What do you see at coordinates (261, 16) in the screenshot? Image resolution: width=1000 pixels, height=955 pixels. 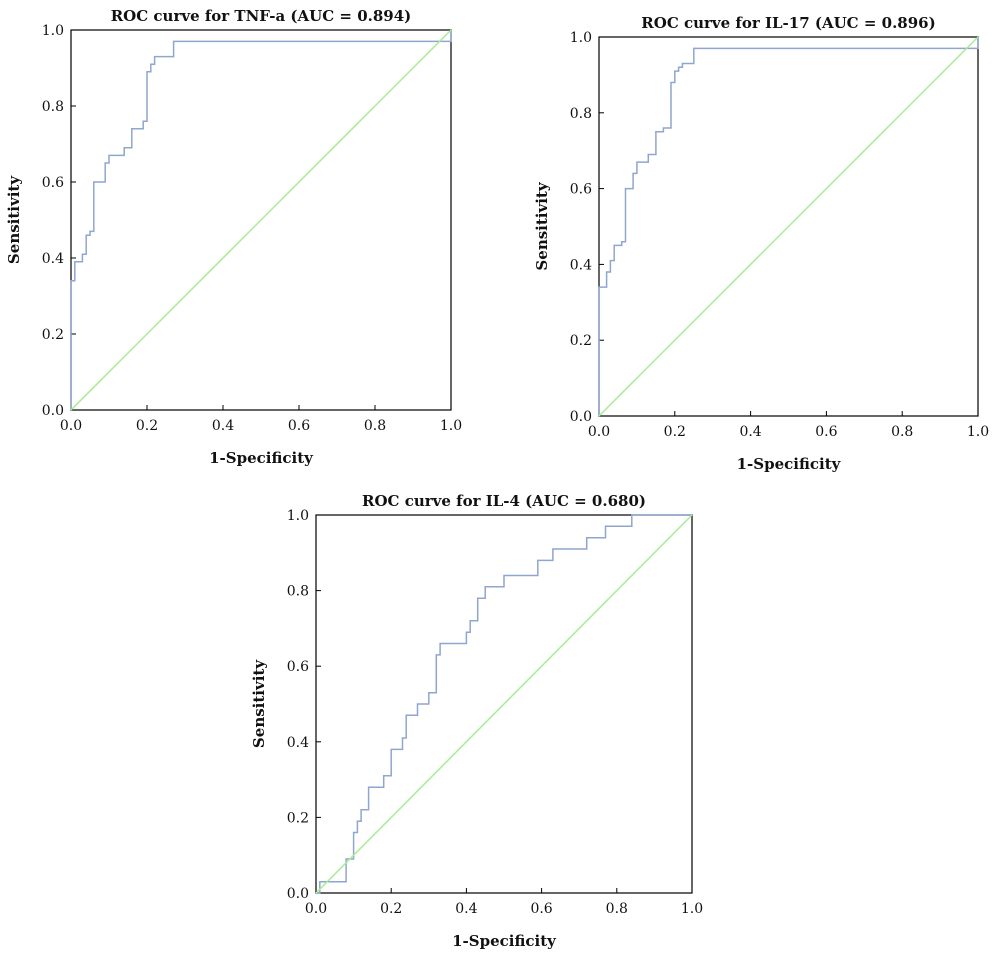 I see `chart-title: ROC curve for TNF-a (AUC = 0.894)` at bounding box center [261, 16].